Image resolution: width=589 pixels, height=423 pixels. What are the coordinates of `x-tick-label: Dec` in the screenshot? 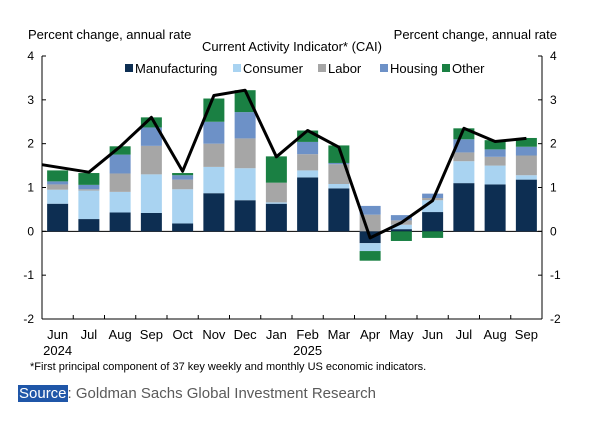 It's located at (246, 334).